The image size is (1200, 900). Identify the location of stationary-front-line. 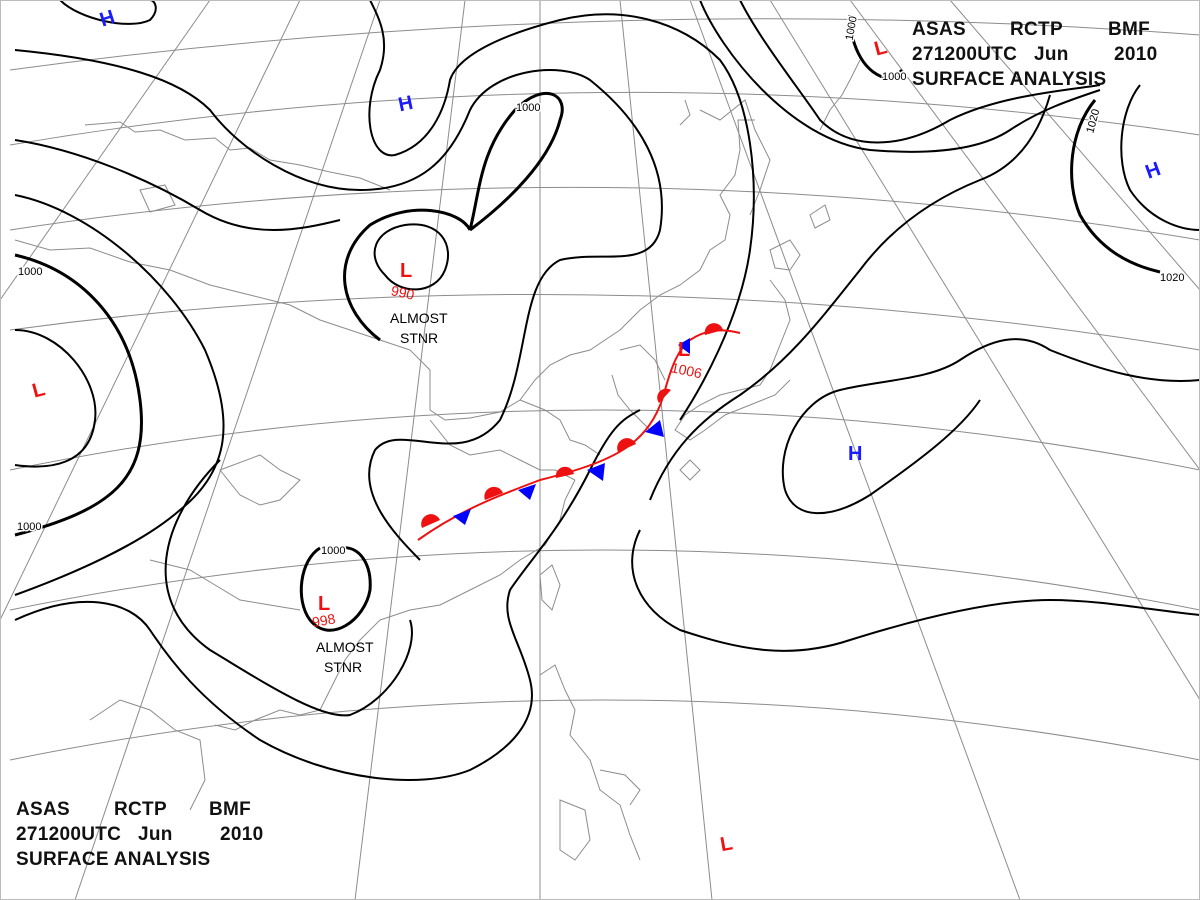
(579, 435).